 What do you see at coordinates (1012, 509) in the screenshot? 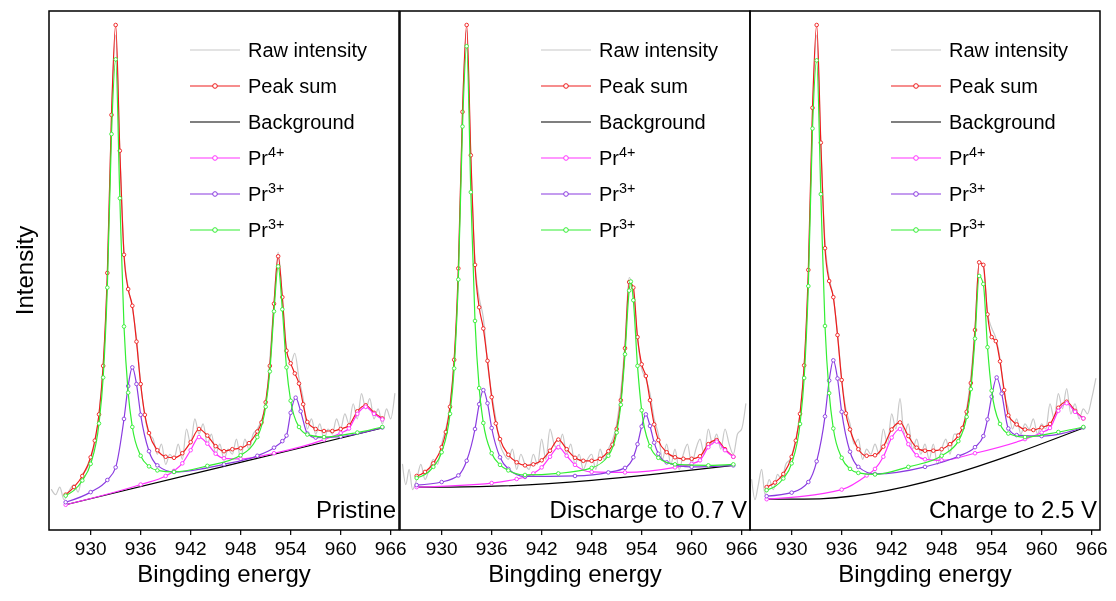
I see `annotation: Charge to 2.5 V` at bounding box center [1012, 509].